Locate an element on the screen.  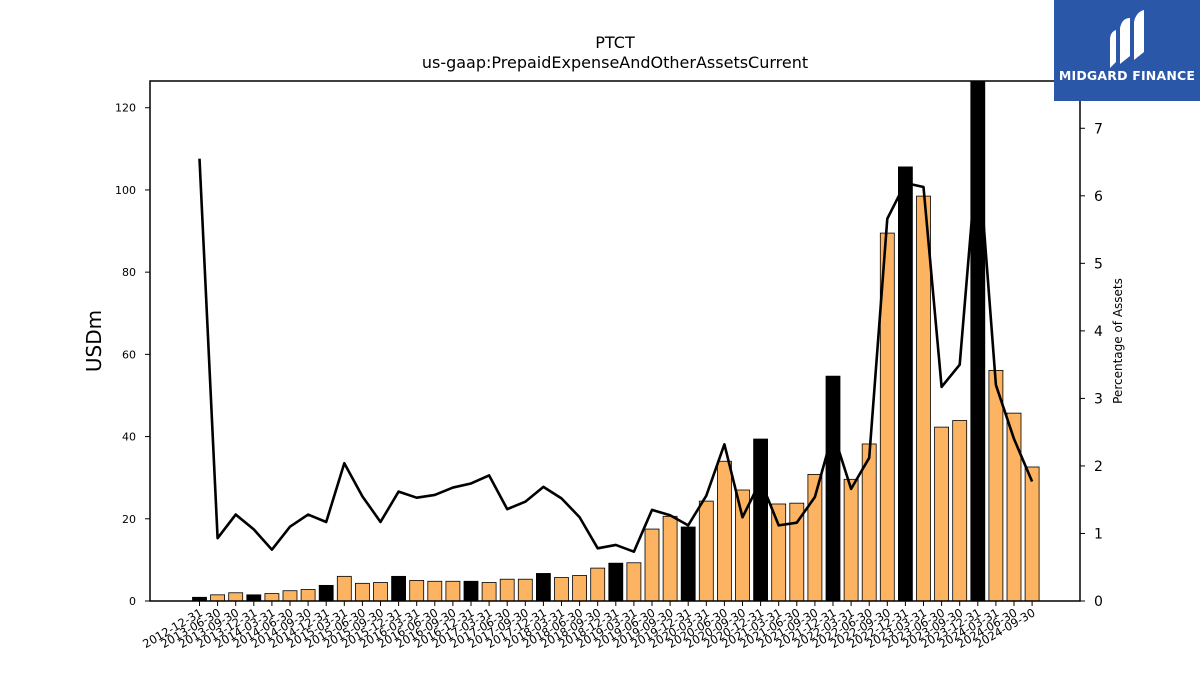
y-tick-label-80: 80 is located at coordinates (129, 272).